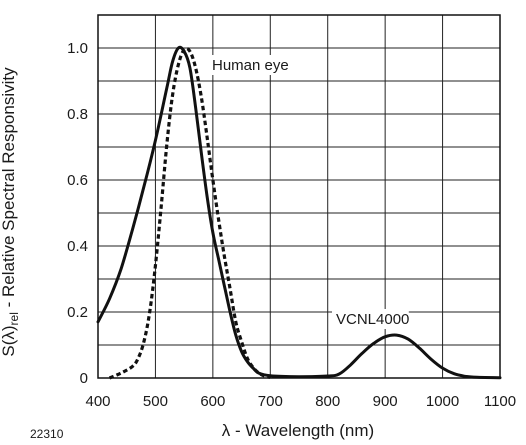 The height and width of the screenshot is (445, 526). What do you see at coordinates (500, 401) in the screenshot?
I see `x-tick-label: 1100` at bounding box center [500, 401].